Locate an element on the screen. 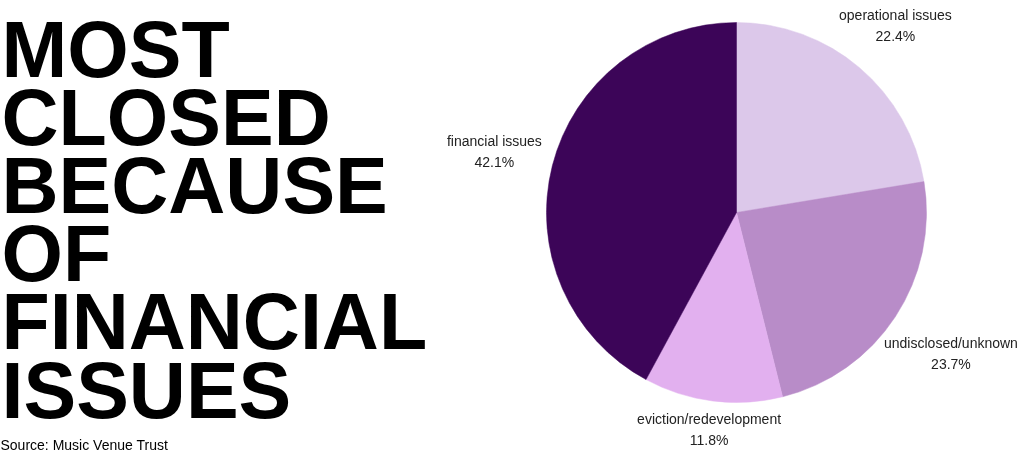 The height and width of the screenshot is (455, 1024). slice-label: financial issues is located at coordinates (494, 140).